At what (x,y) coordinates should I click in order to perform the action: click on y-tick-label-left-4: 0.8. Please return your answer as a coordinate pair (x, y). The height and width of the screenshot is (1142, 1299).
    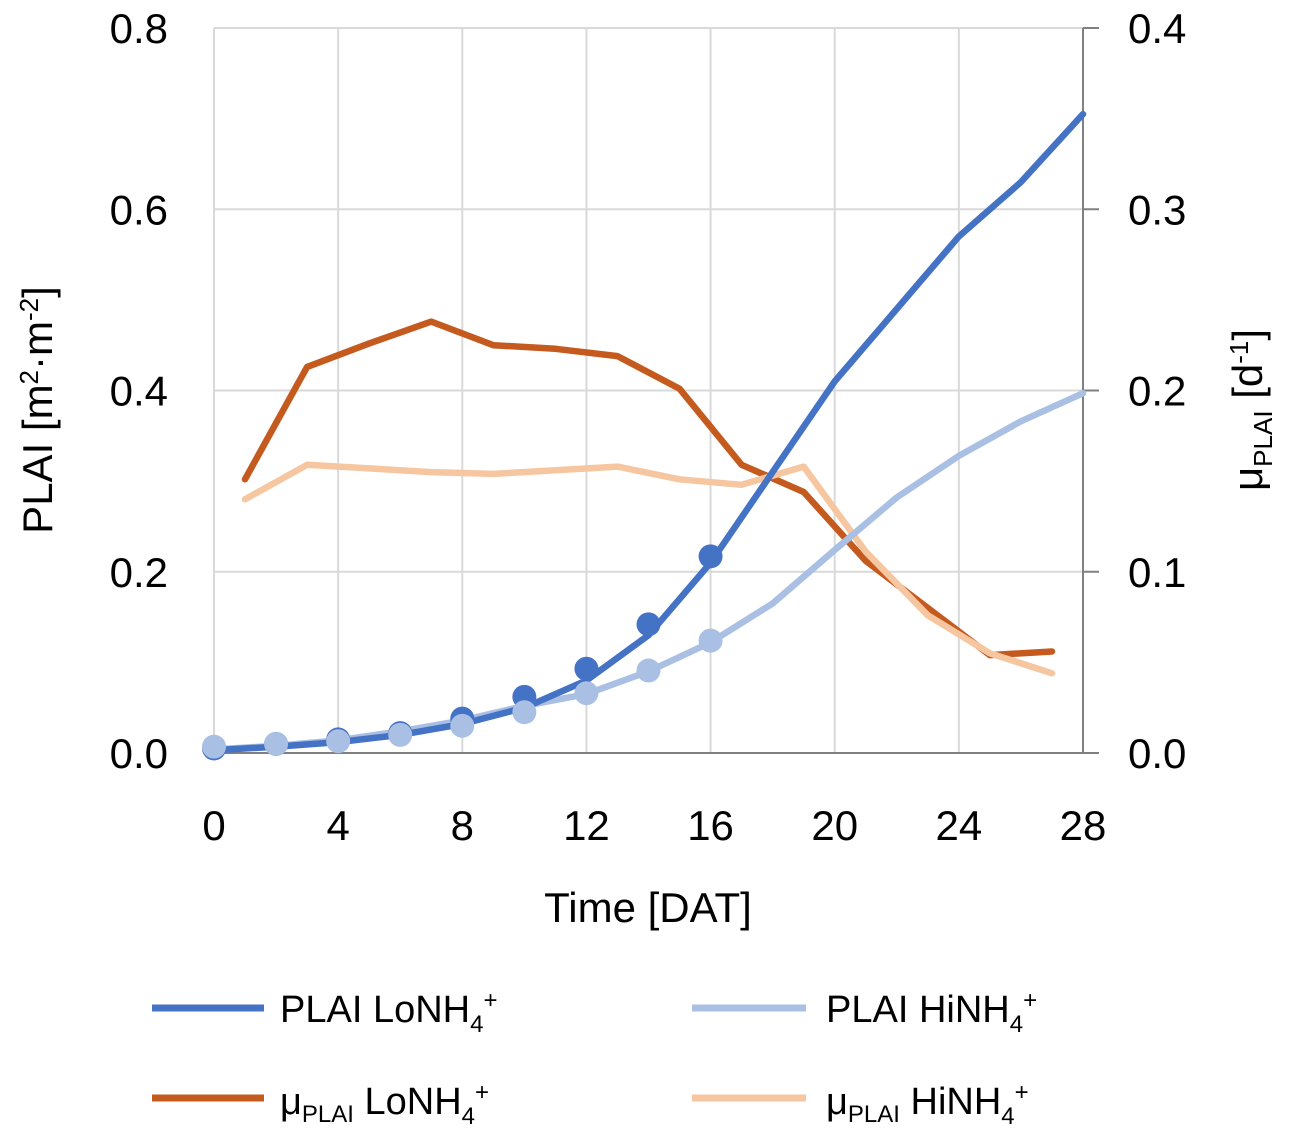
    Looking at the image, I should click on (139, 28).